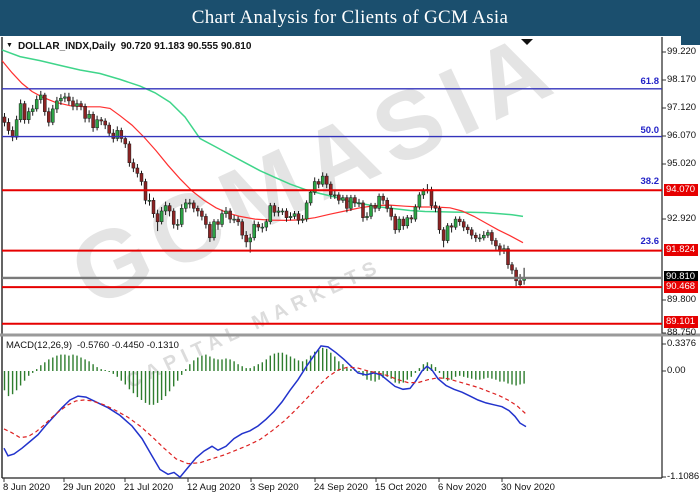 This screenshot has height=500, width=700. I want to click on symbol-label: DOLLAR_INDX,Daily, so click(66, 46).